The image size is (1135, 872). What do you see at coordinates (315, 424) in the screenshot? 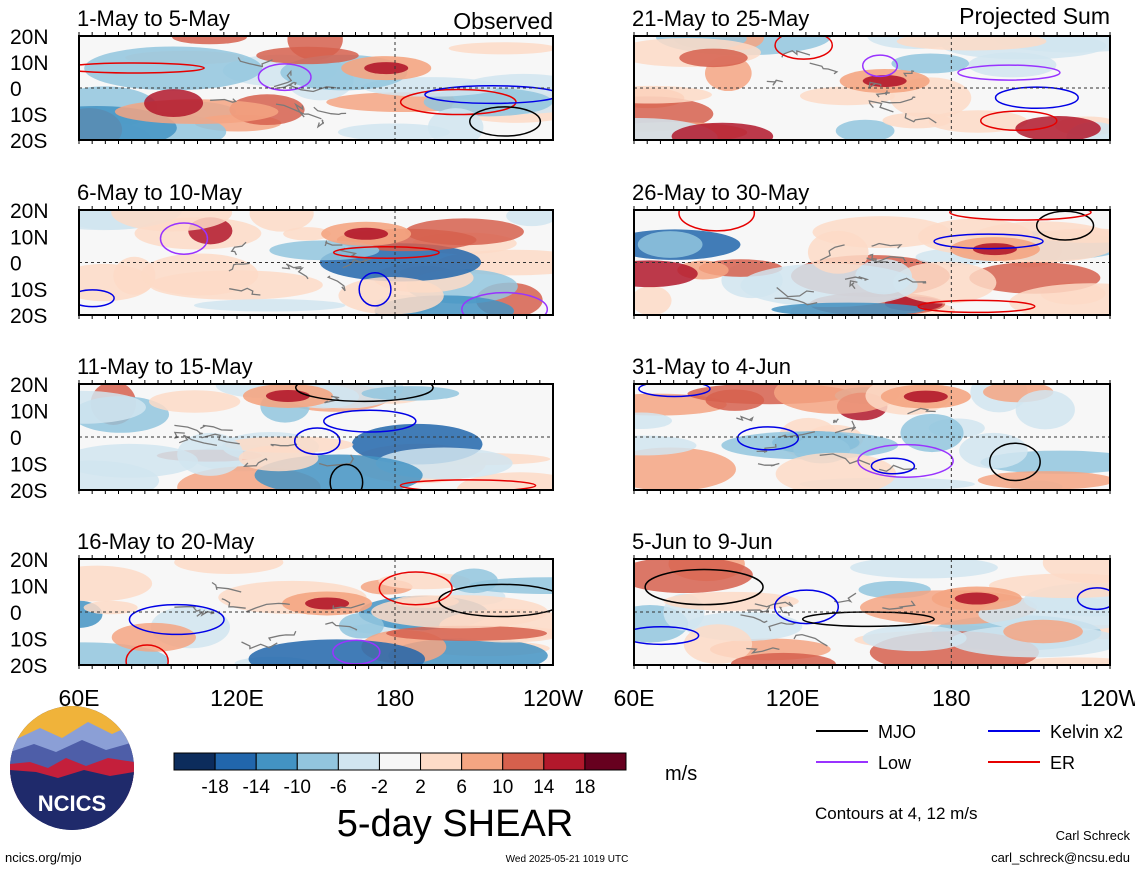
I see `panel: 11-May to 15-May` at bounding box center [315, 424].